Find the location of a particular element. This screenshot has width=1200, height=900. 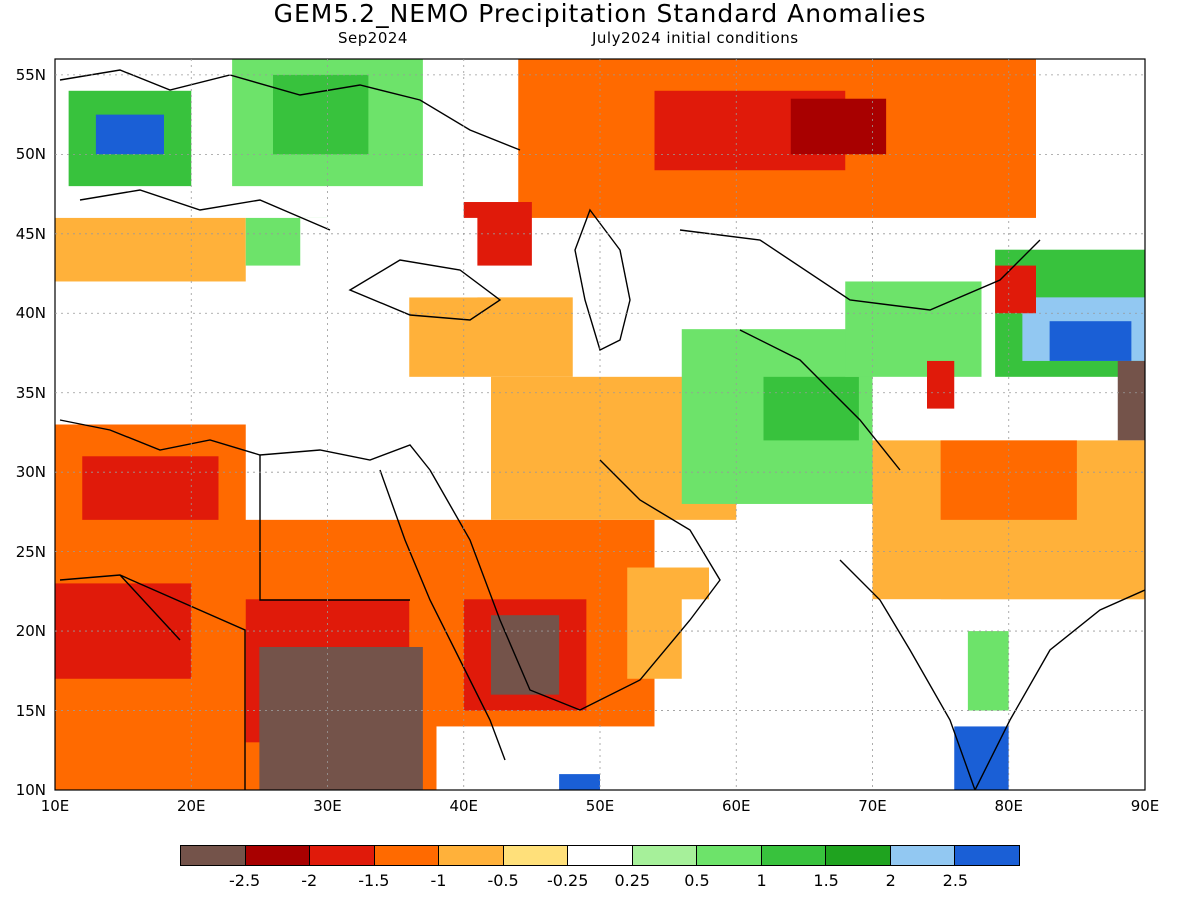

lat-tick-label: 35N is located at coordinates (30, 392).